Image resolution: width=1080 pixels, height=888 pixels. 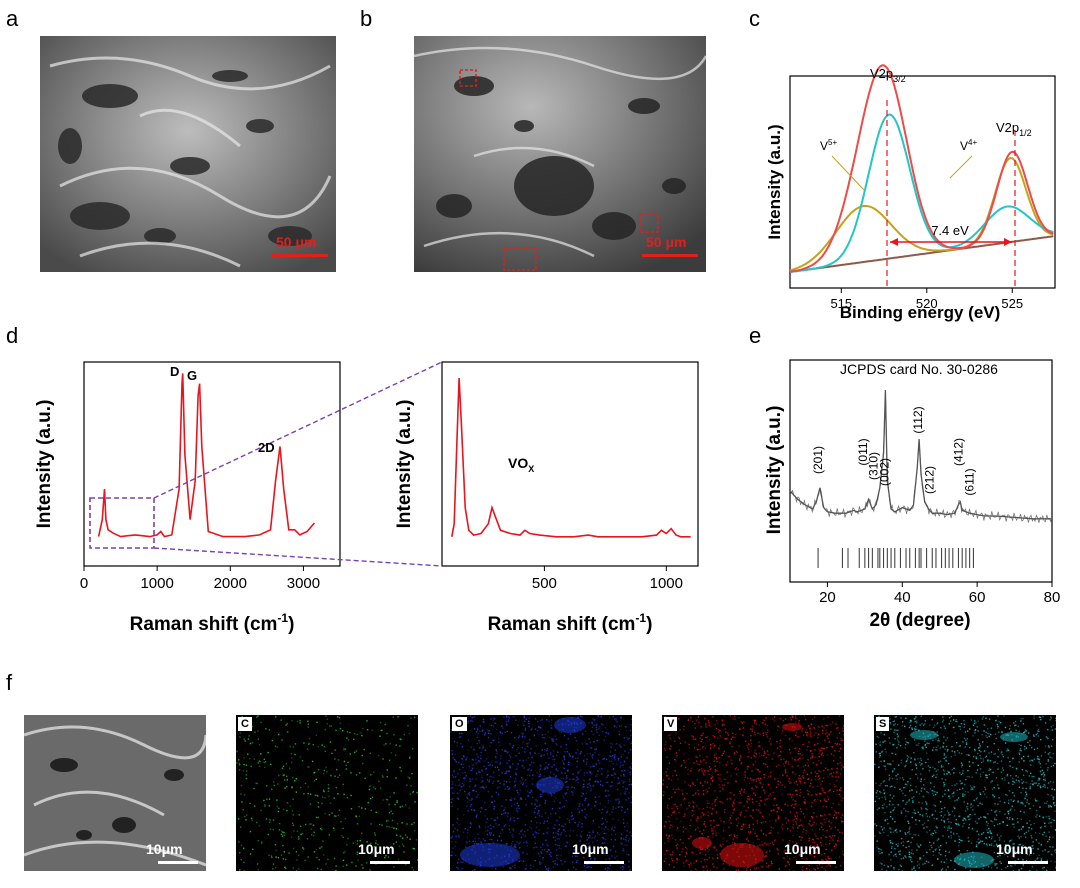 What do you see at coordinates (774, 181) in the screenshot?
I see `xps-ylabel: Intensity (a.u.)` at bounding box center [774, 181].